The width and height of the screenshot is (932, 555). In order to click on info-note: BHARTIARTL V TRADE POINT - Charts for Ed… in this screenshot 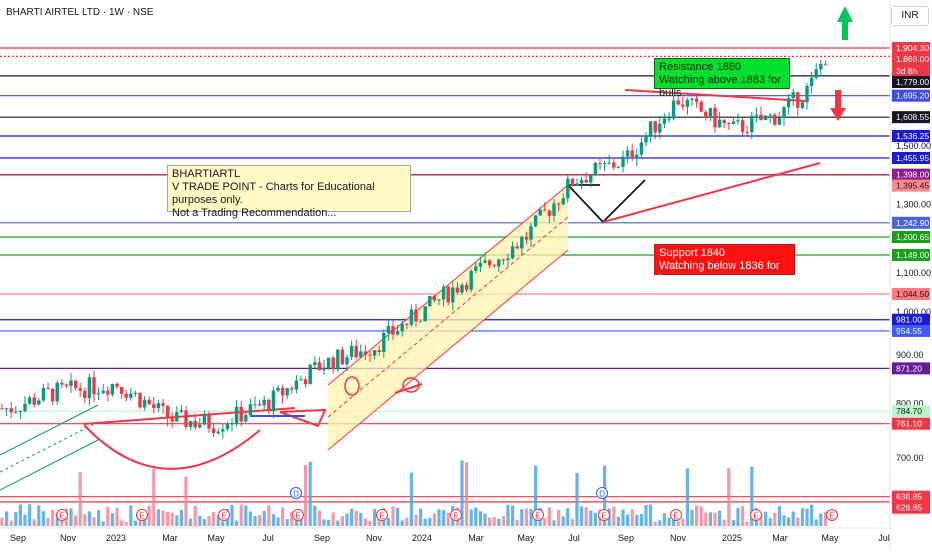, I will do `click(289, 192)`.